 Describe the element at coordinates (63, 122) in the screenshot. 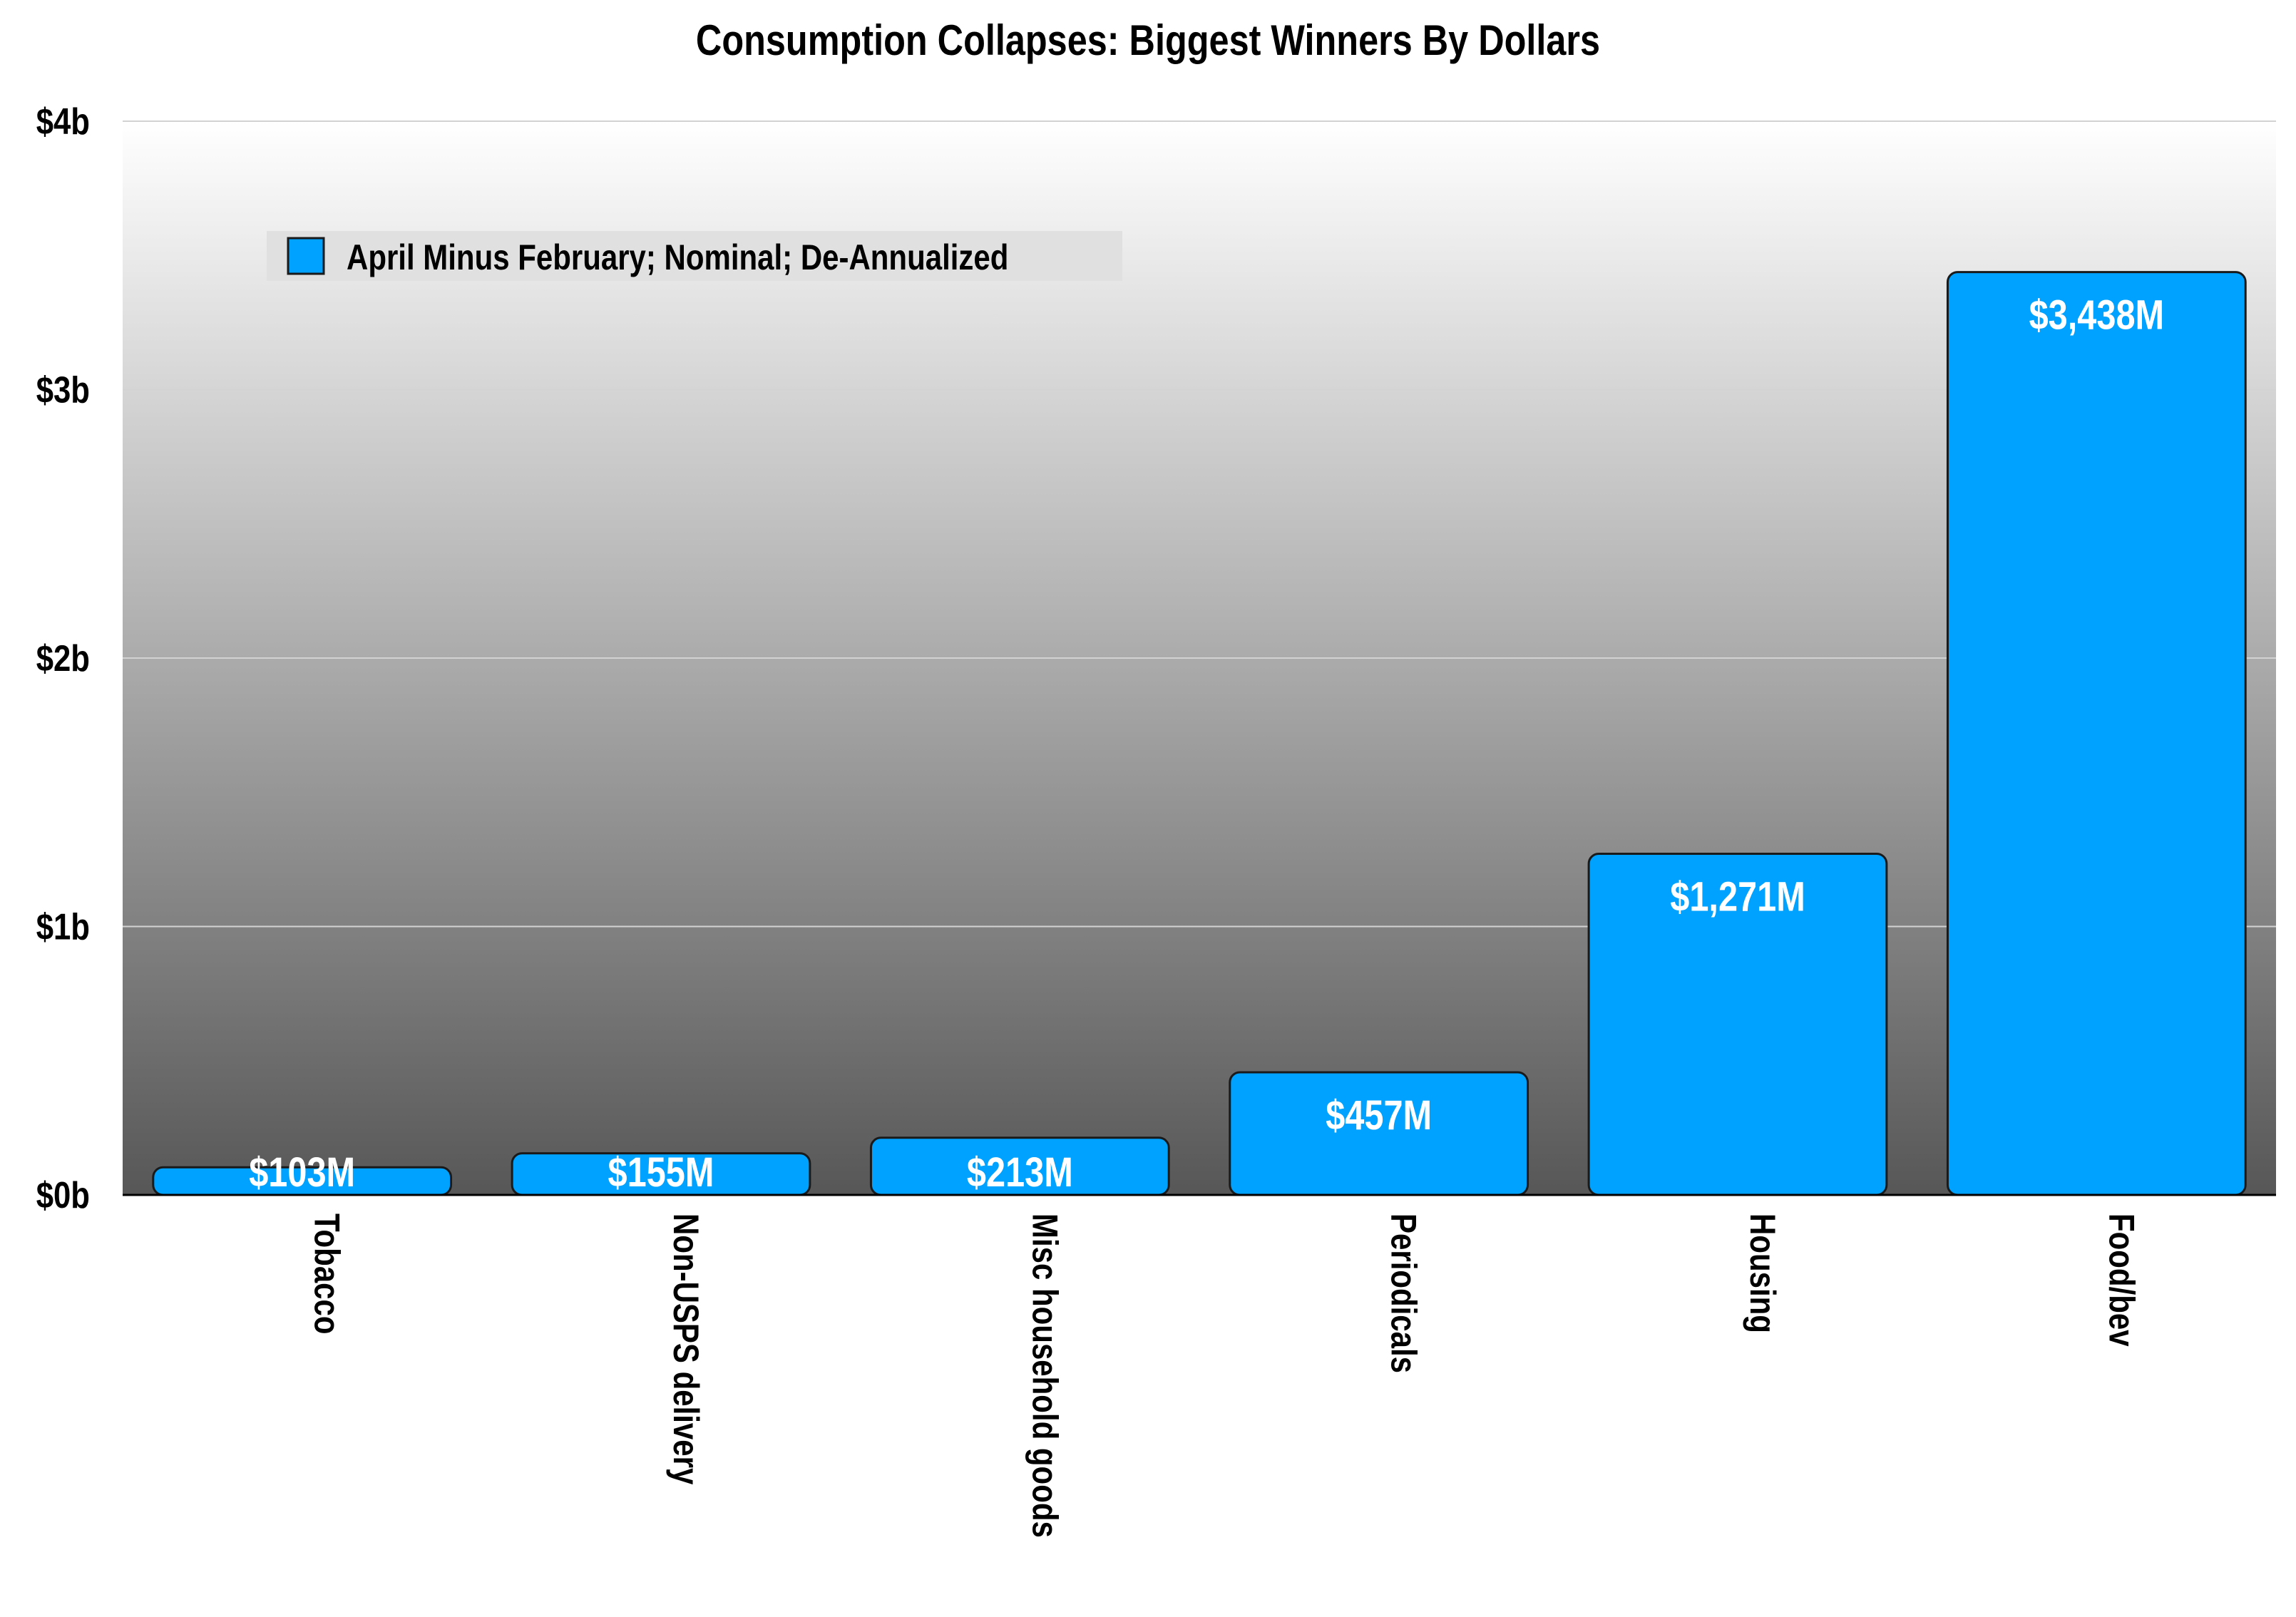

I see `y-tick-label: $4b` at that location.